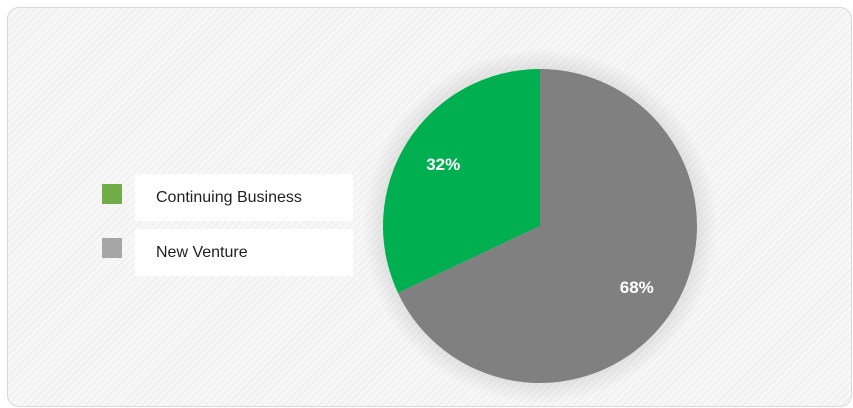  What do you see at coordinates (202, 252) in the screenshot?
I see `legend-label-new-venture: New Venture` at bounding box center [202, 252].